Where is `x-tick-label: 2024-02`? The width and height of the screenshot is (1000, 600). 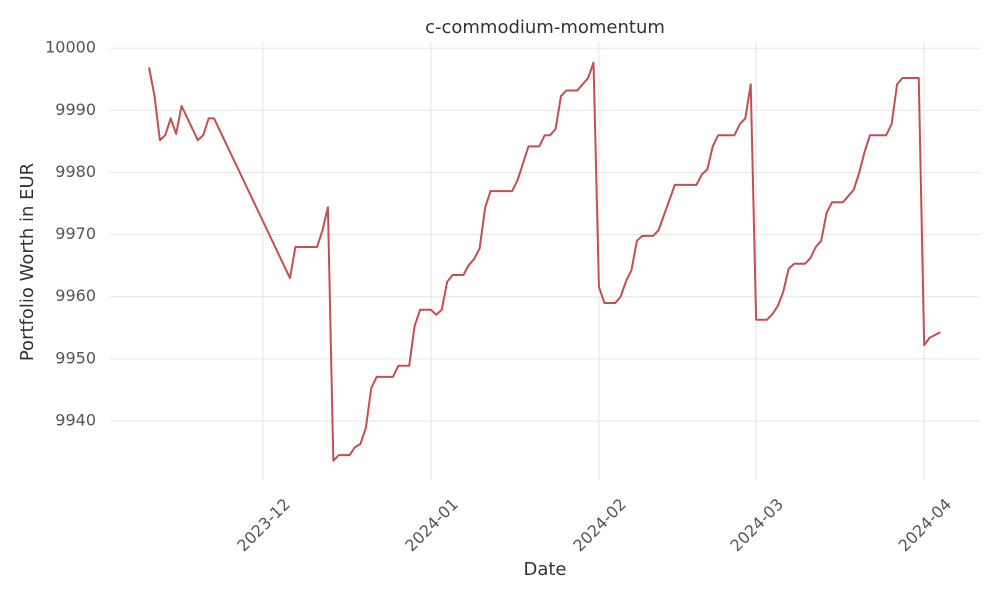
x-tick-label: 2024-02 is located at coordinates (599, 525).